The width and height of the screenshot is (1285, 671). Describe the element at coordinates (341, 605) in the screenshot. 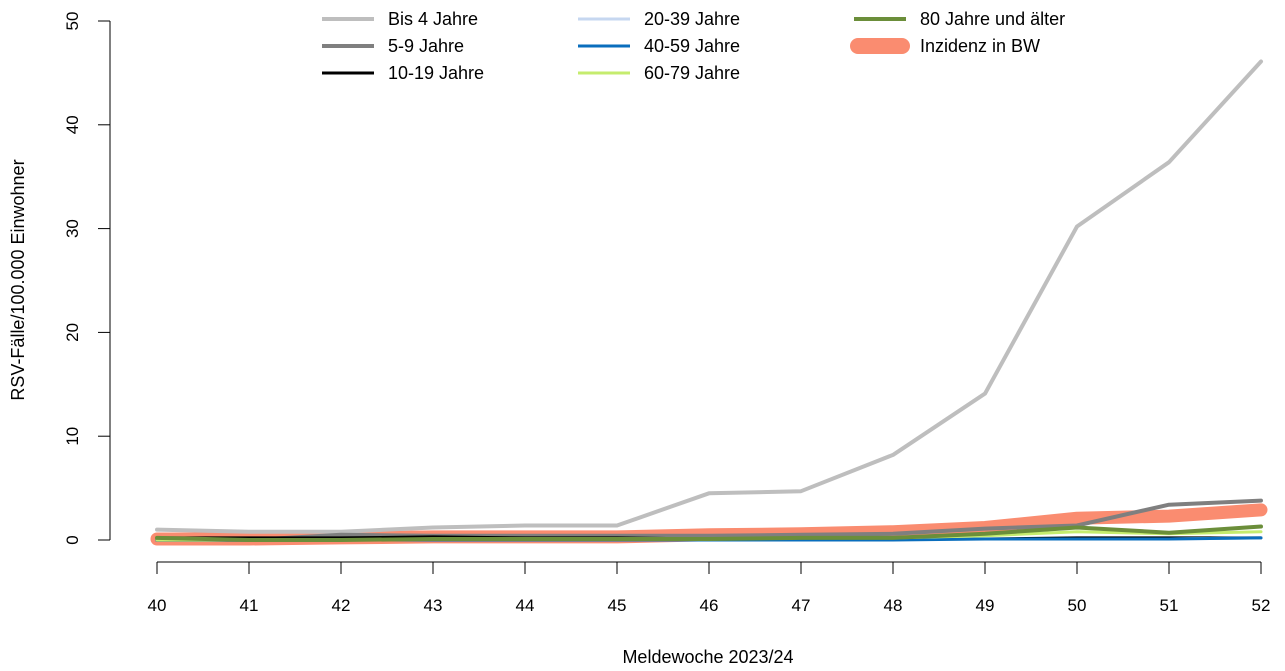

I see `x-tick-label: 42` at that location.